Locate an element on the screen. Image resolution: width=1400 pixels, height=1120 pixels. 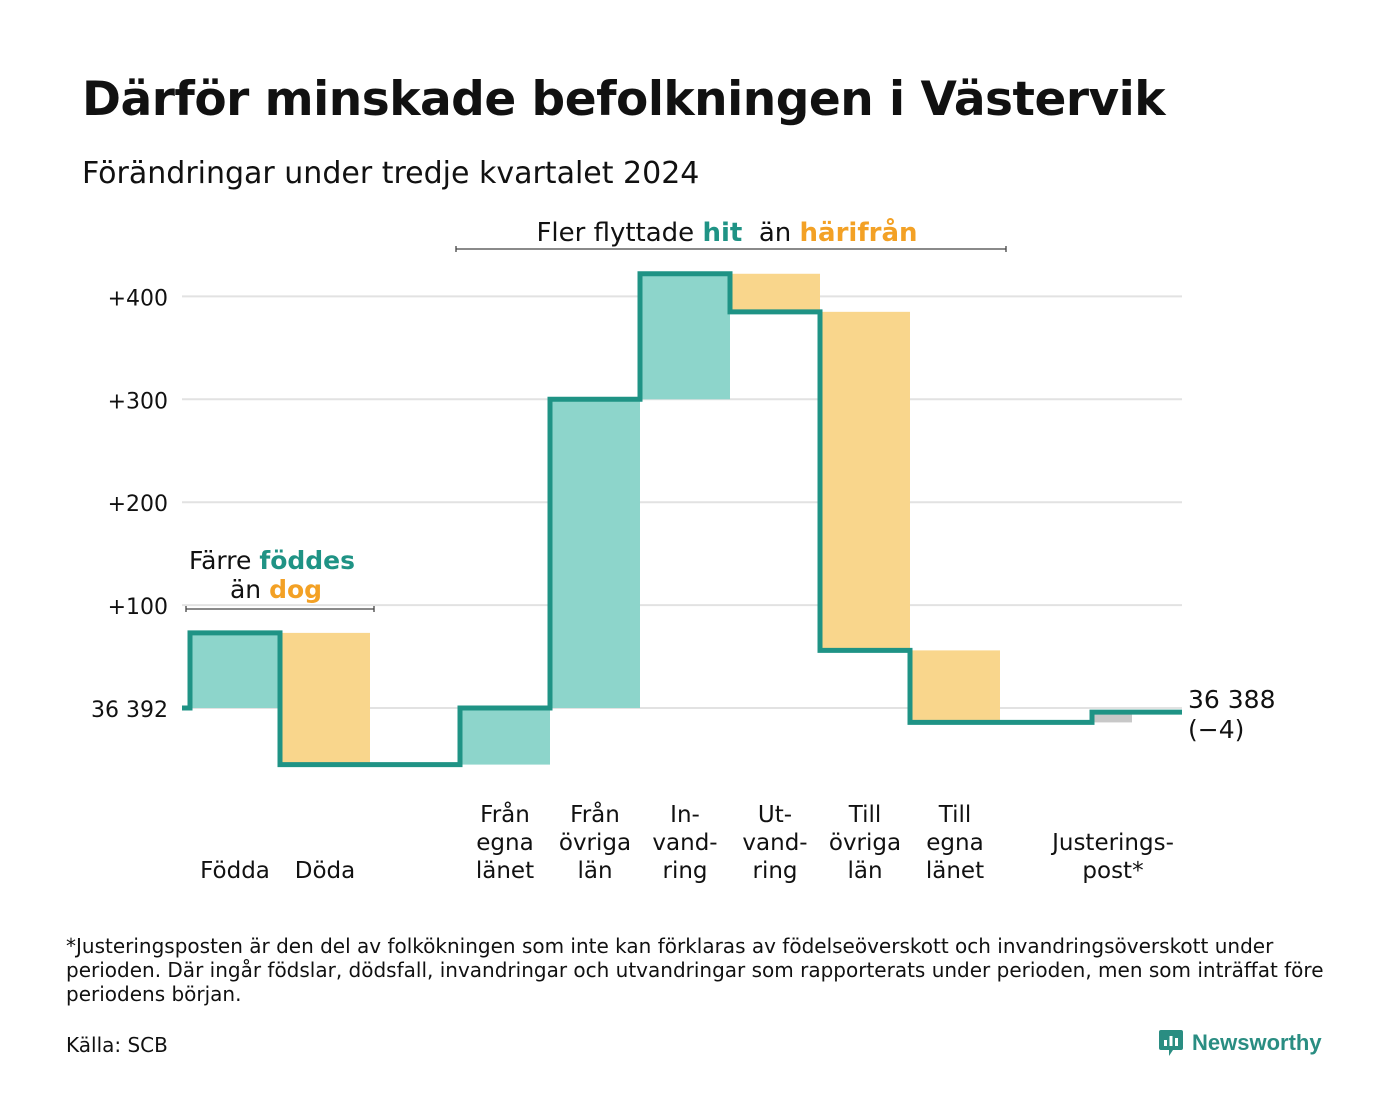
y-tick-label: +400 is located at coordinates (138, 298).